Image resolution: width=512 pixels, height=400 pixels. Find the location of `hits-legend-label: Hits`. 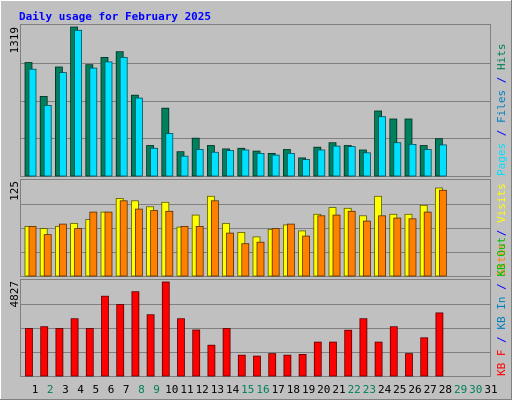

hits-legend-label: Hits is located at coordinates (501, 57).